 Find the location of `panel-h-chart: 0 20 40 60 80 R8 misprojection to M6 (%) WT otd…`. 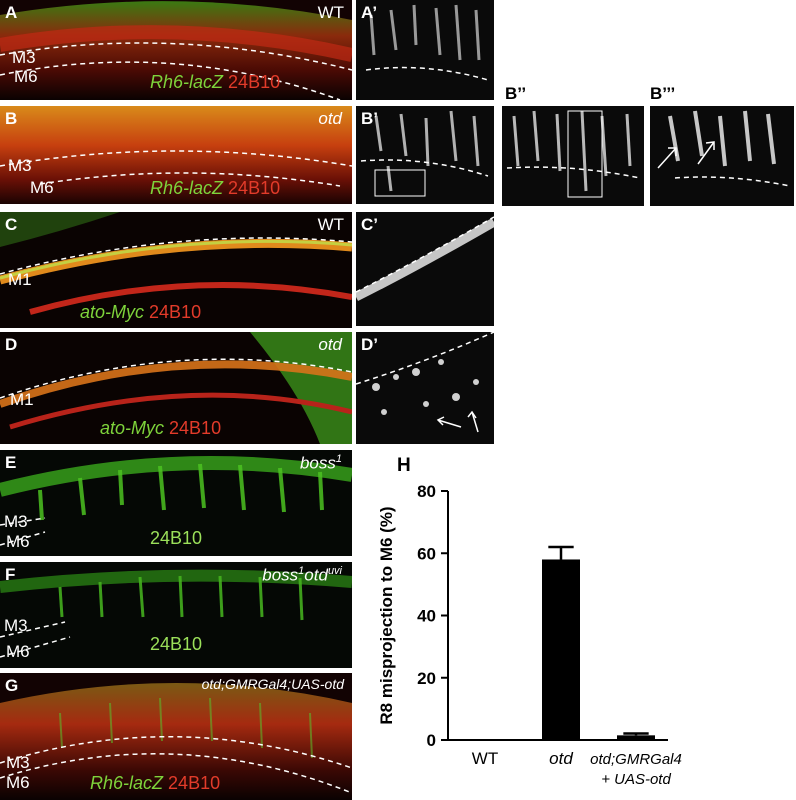

panel-h-chart: 0 20 40 60 80 R8 misprojection to M6 (%) WT otd… is located at coordinates (529, 635).